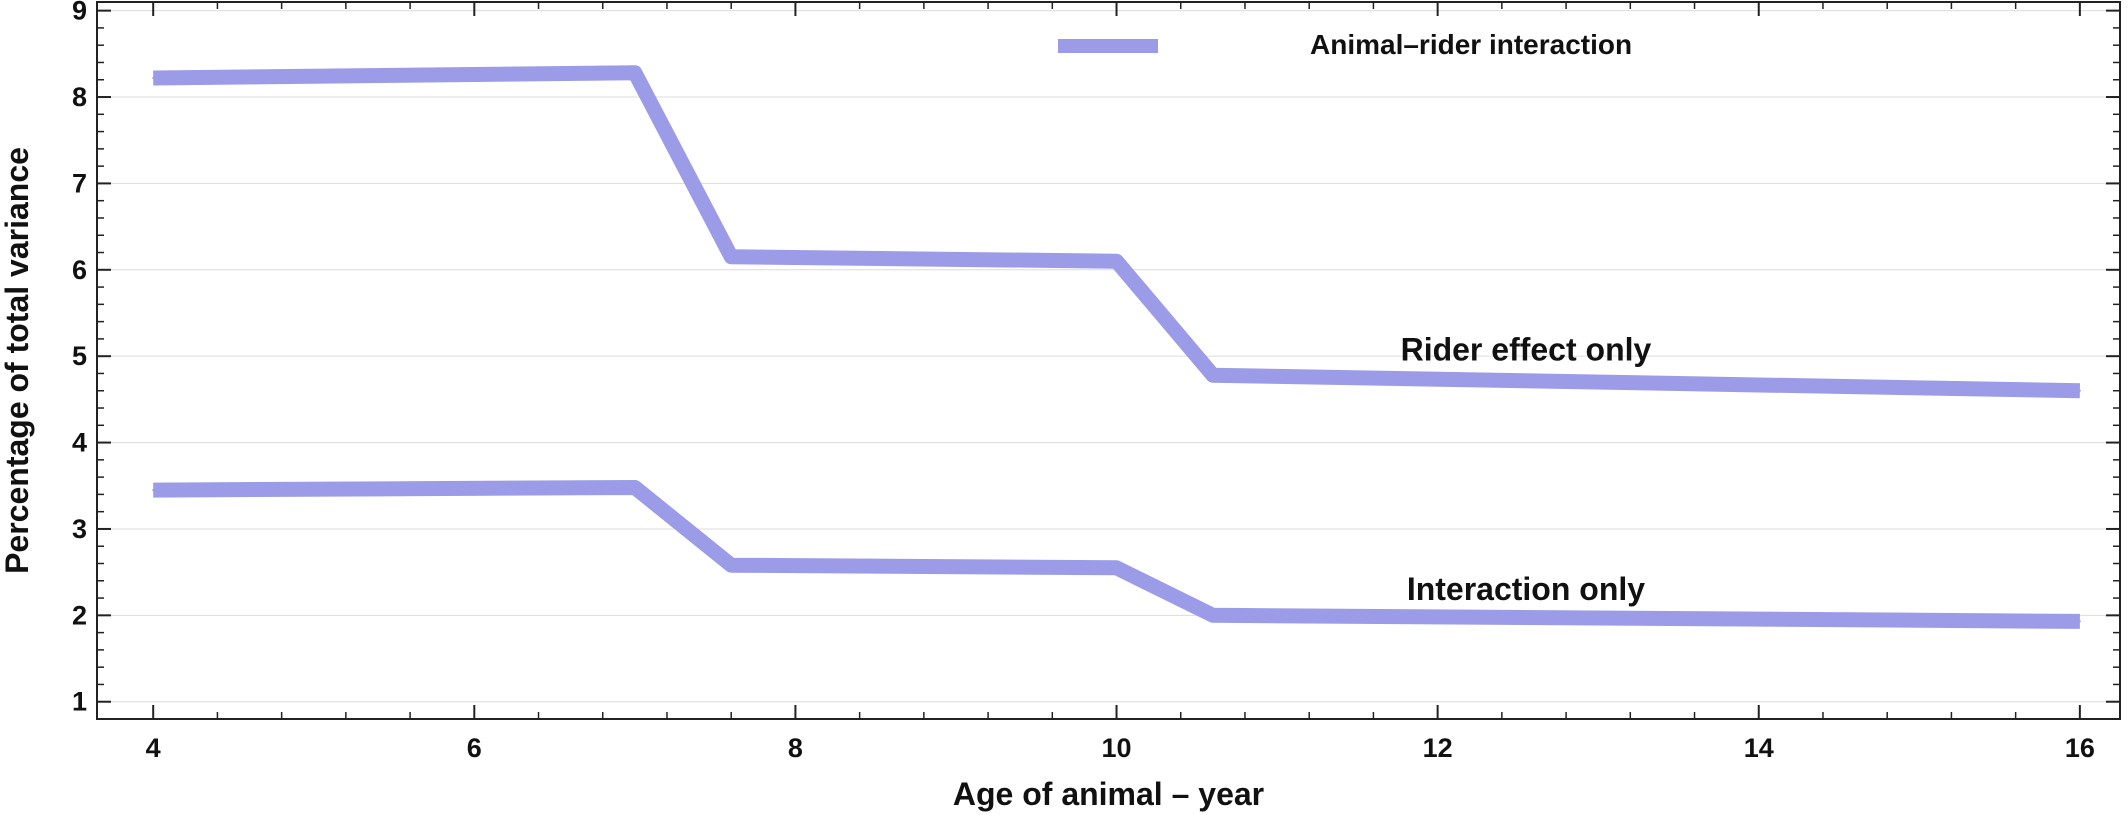  What do you see at coordinates (1526, 469) in the screenshot?
I see `annotations: Rider effect only Interaction only` at bounding box center [1526, 469].